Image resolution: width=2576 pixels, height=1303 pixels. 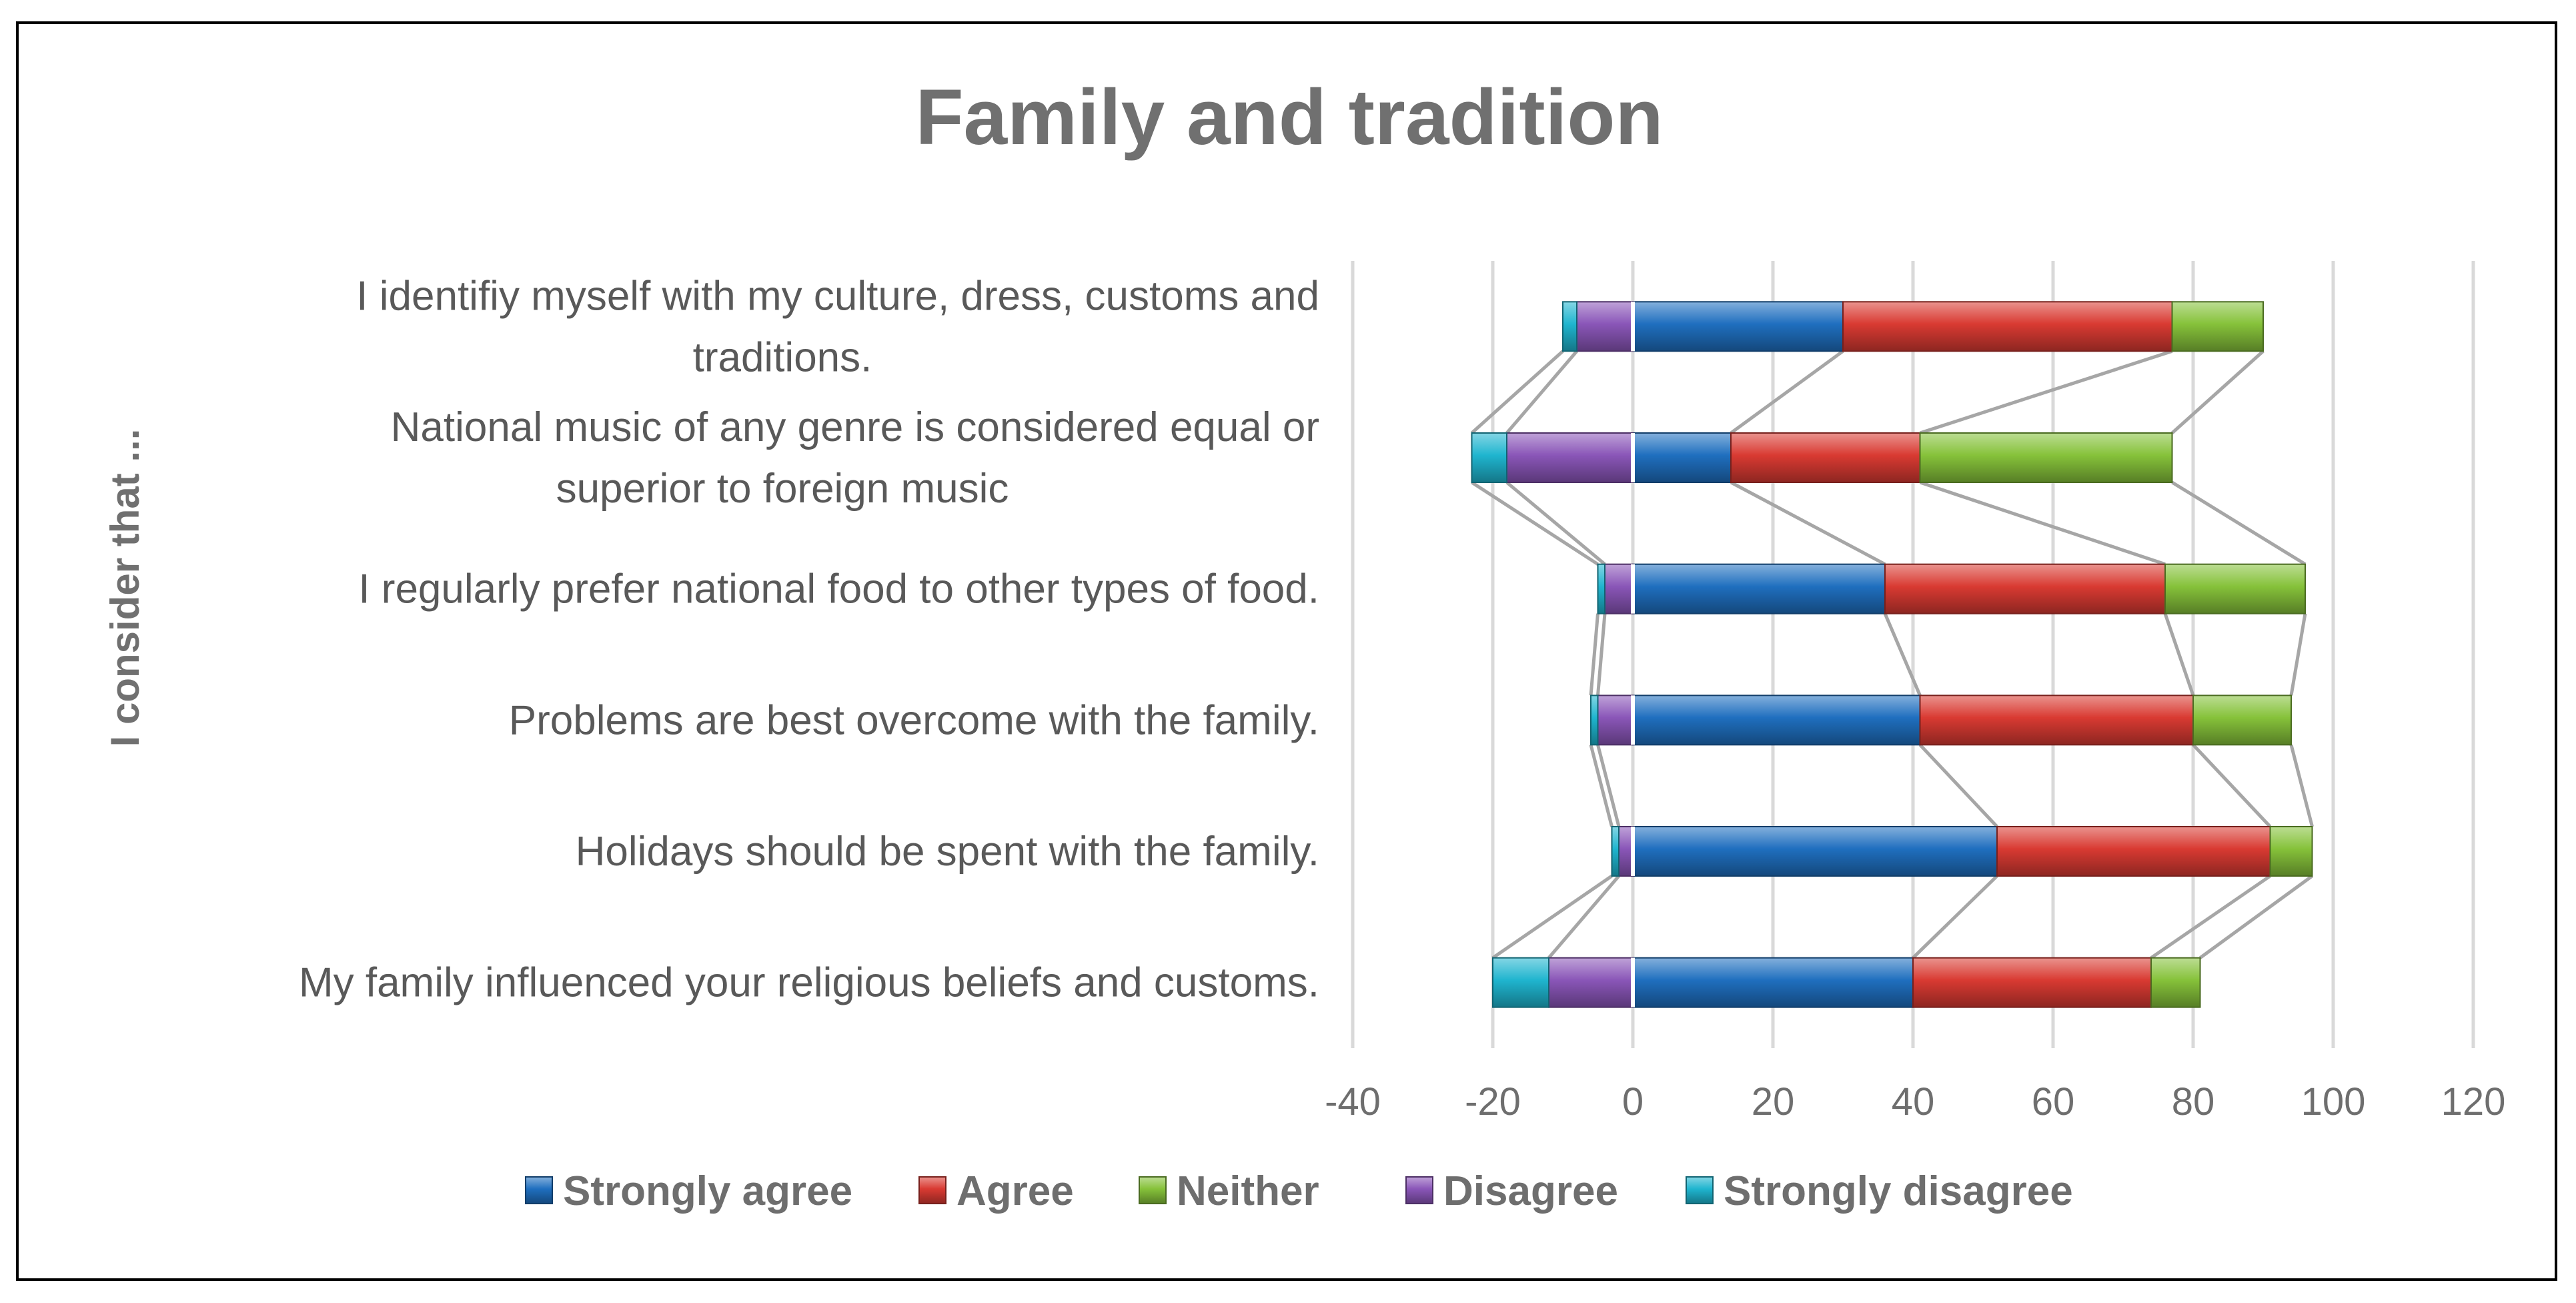 I want to click on legend-item-strongly-disagree: Strongly disagree, so click(x=1879, y=1191).